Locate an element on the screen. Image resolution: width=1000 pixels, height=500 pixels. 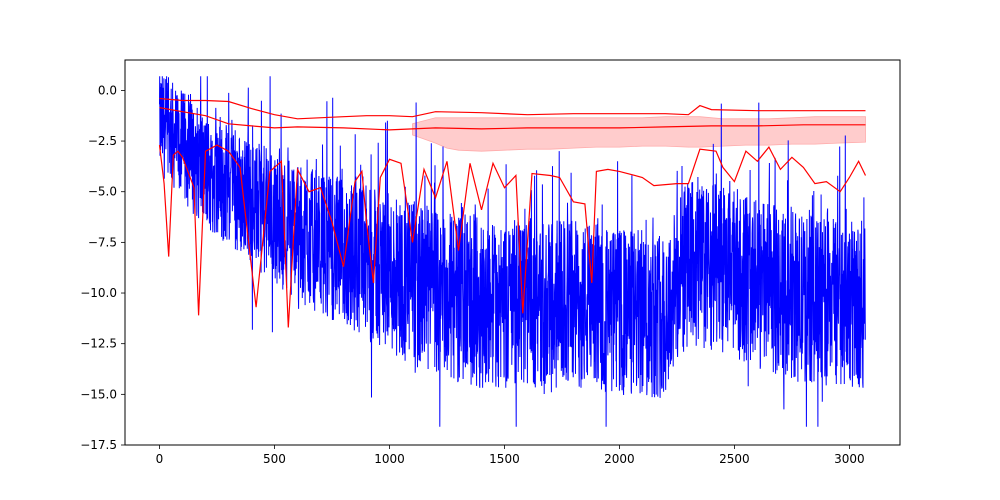
x-tick-label: 3000 is located at coordinates (849, 459).